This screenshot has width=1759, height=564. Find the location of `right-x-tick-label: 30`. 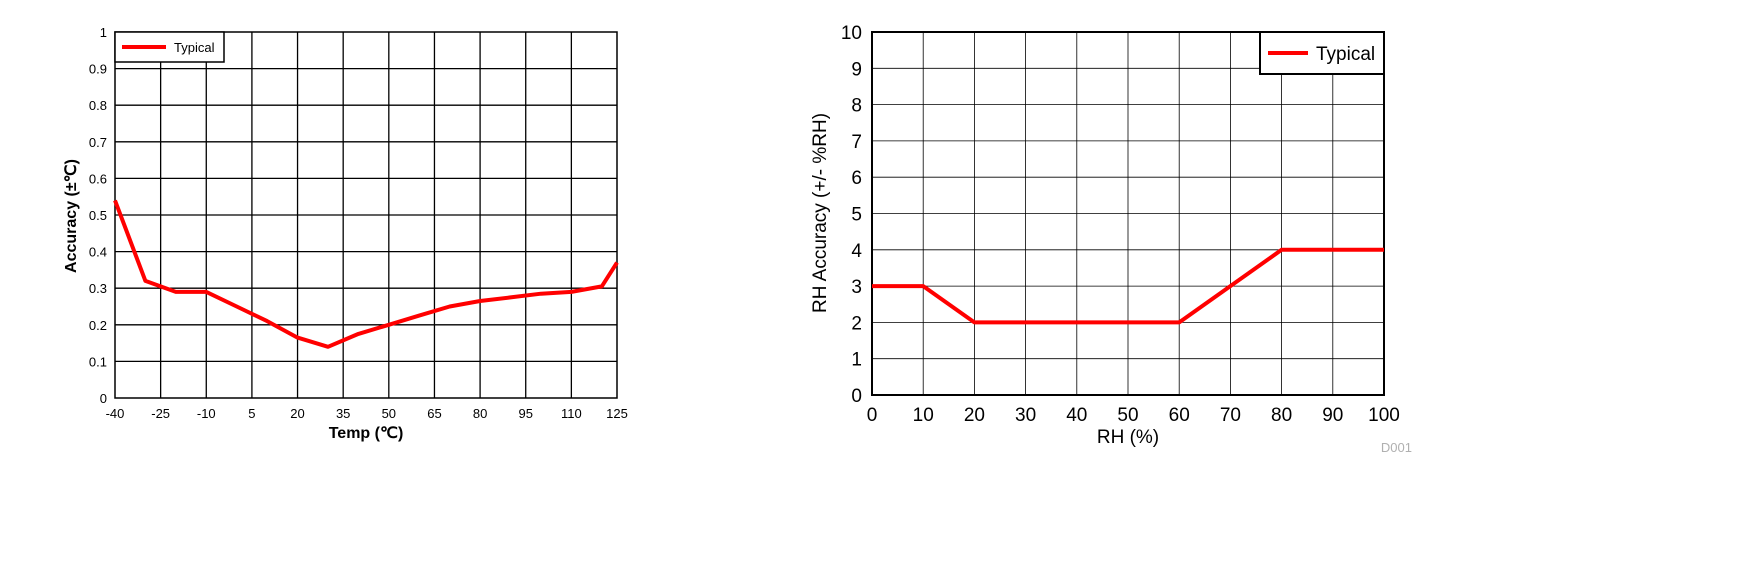

right-x-tick-label: 30 is located at coordinates (1025, 415).